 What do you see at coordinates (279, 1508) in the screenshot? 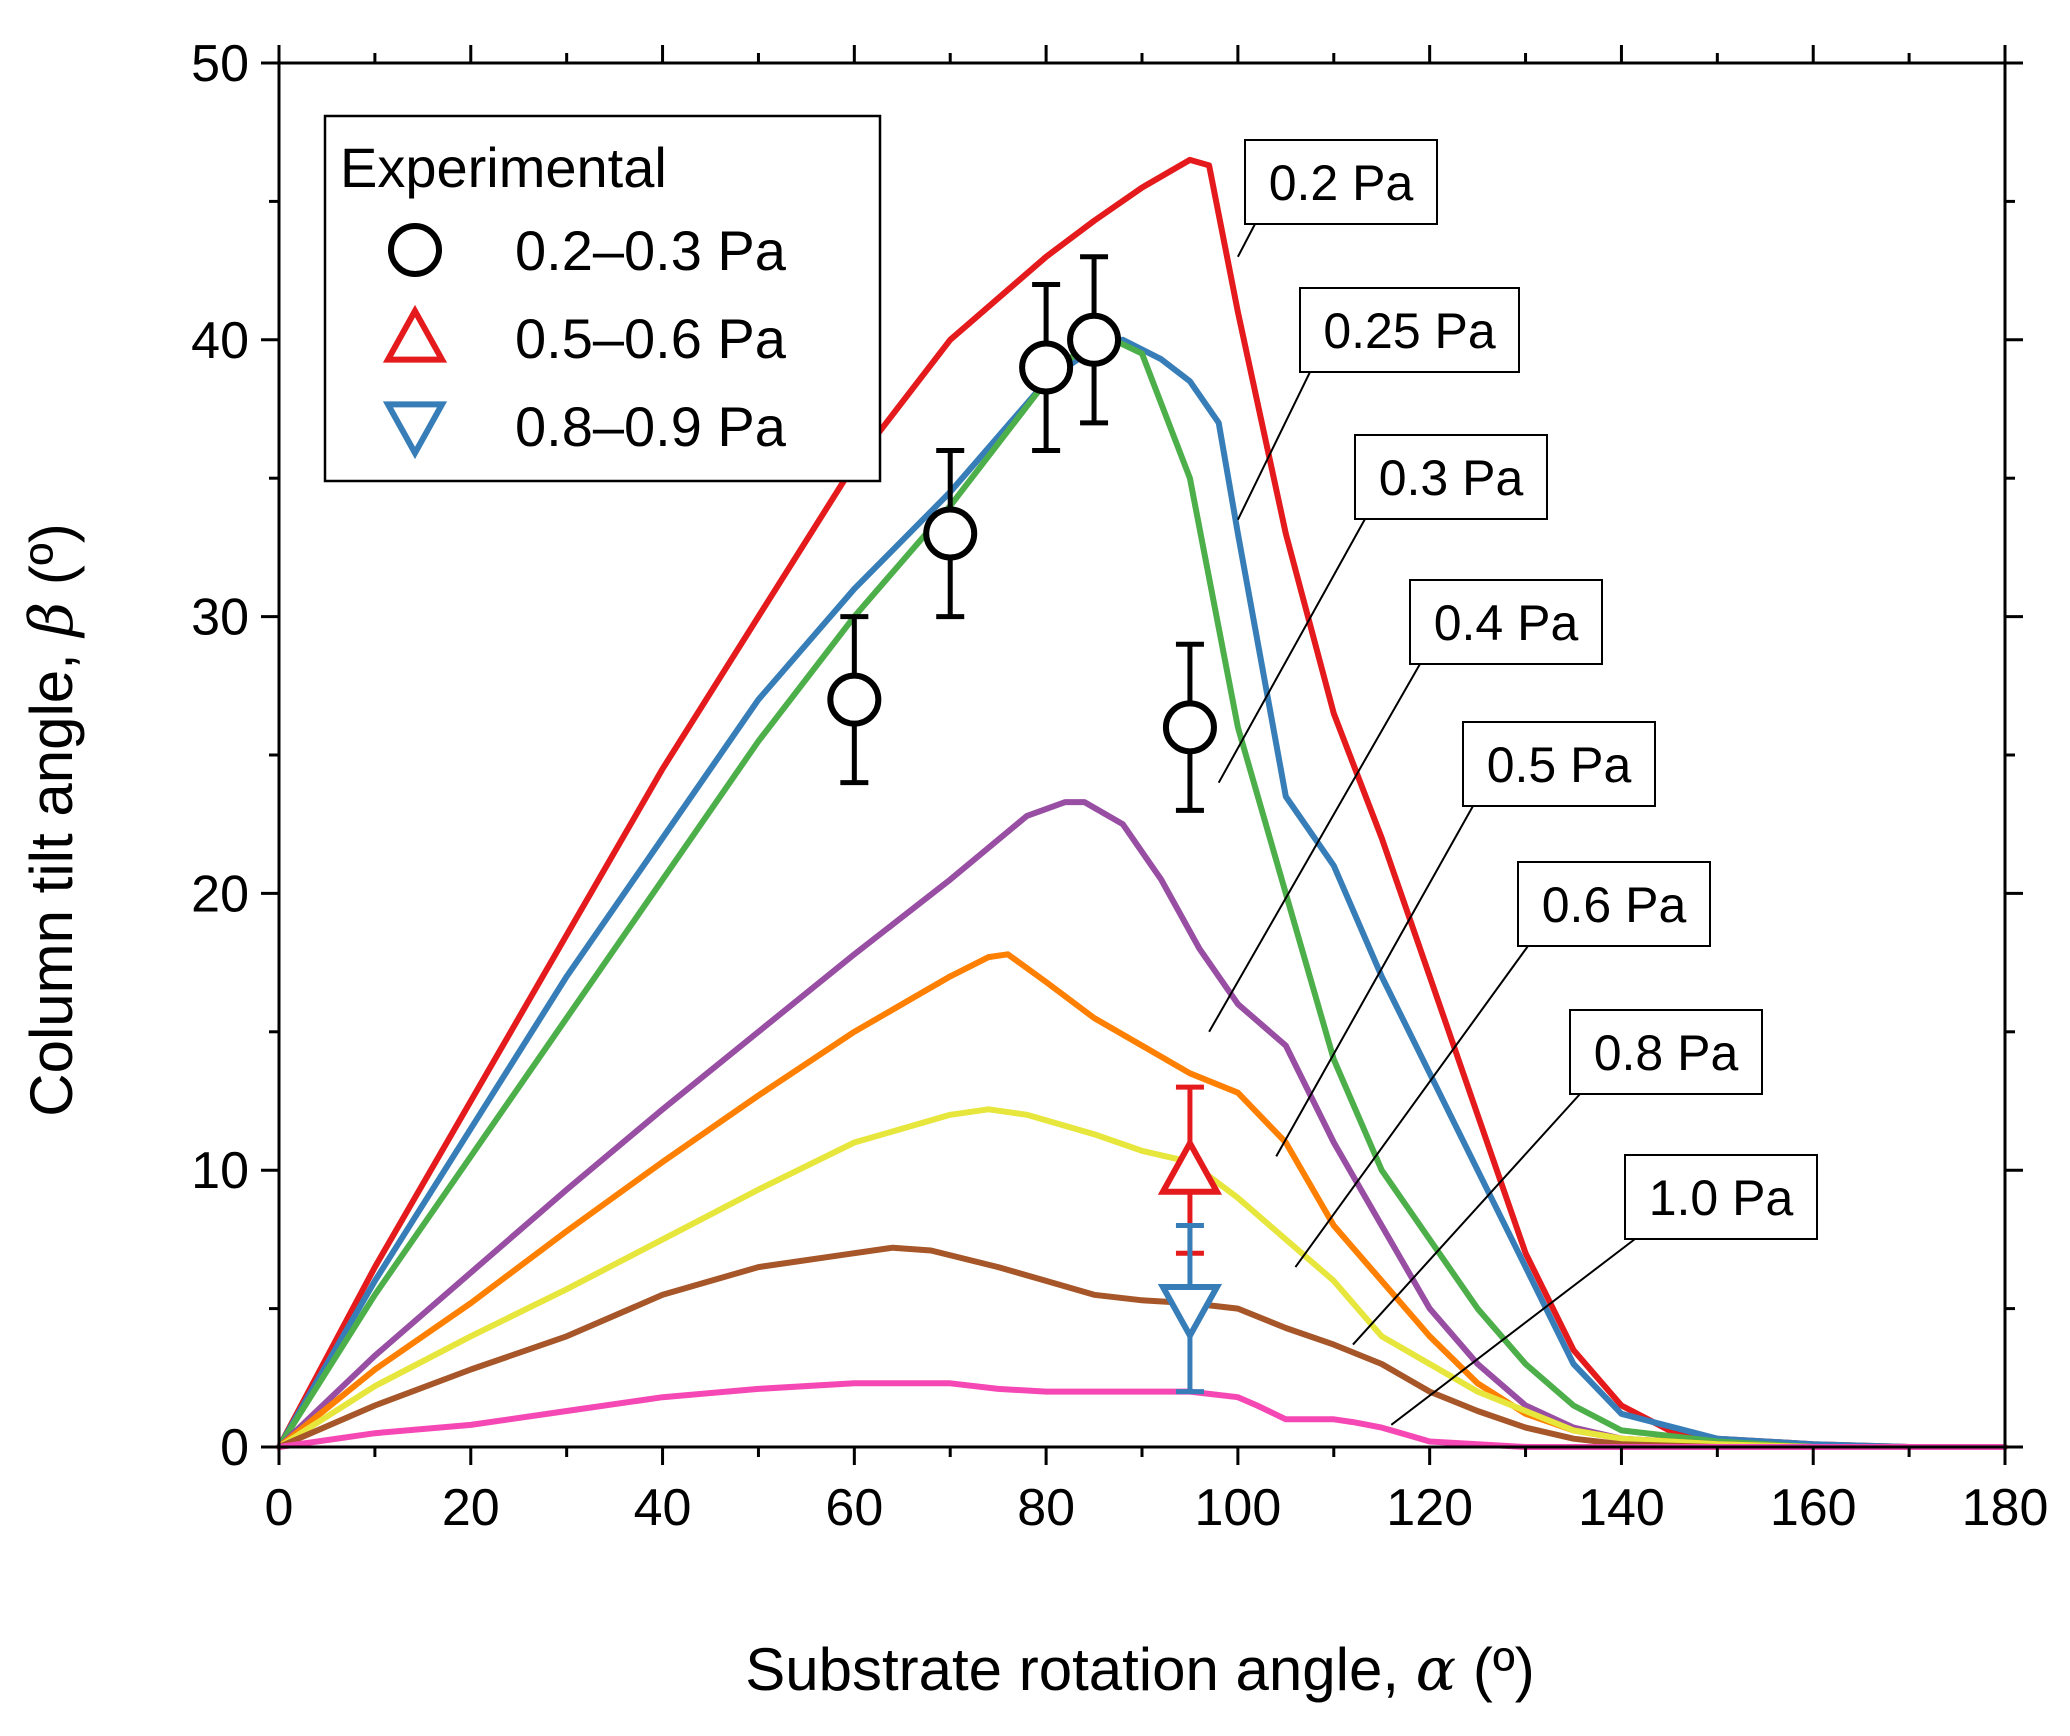
I see `x-tick-label: 0` at bounding box center [279, 1508].